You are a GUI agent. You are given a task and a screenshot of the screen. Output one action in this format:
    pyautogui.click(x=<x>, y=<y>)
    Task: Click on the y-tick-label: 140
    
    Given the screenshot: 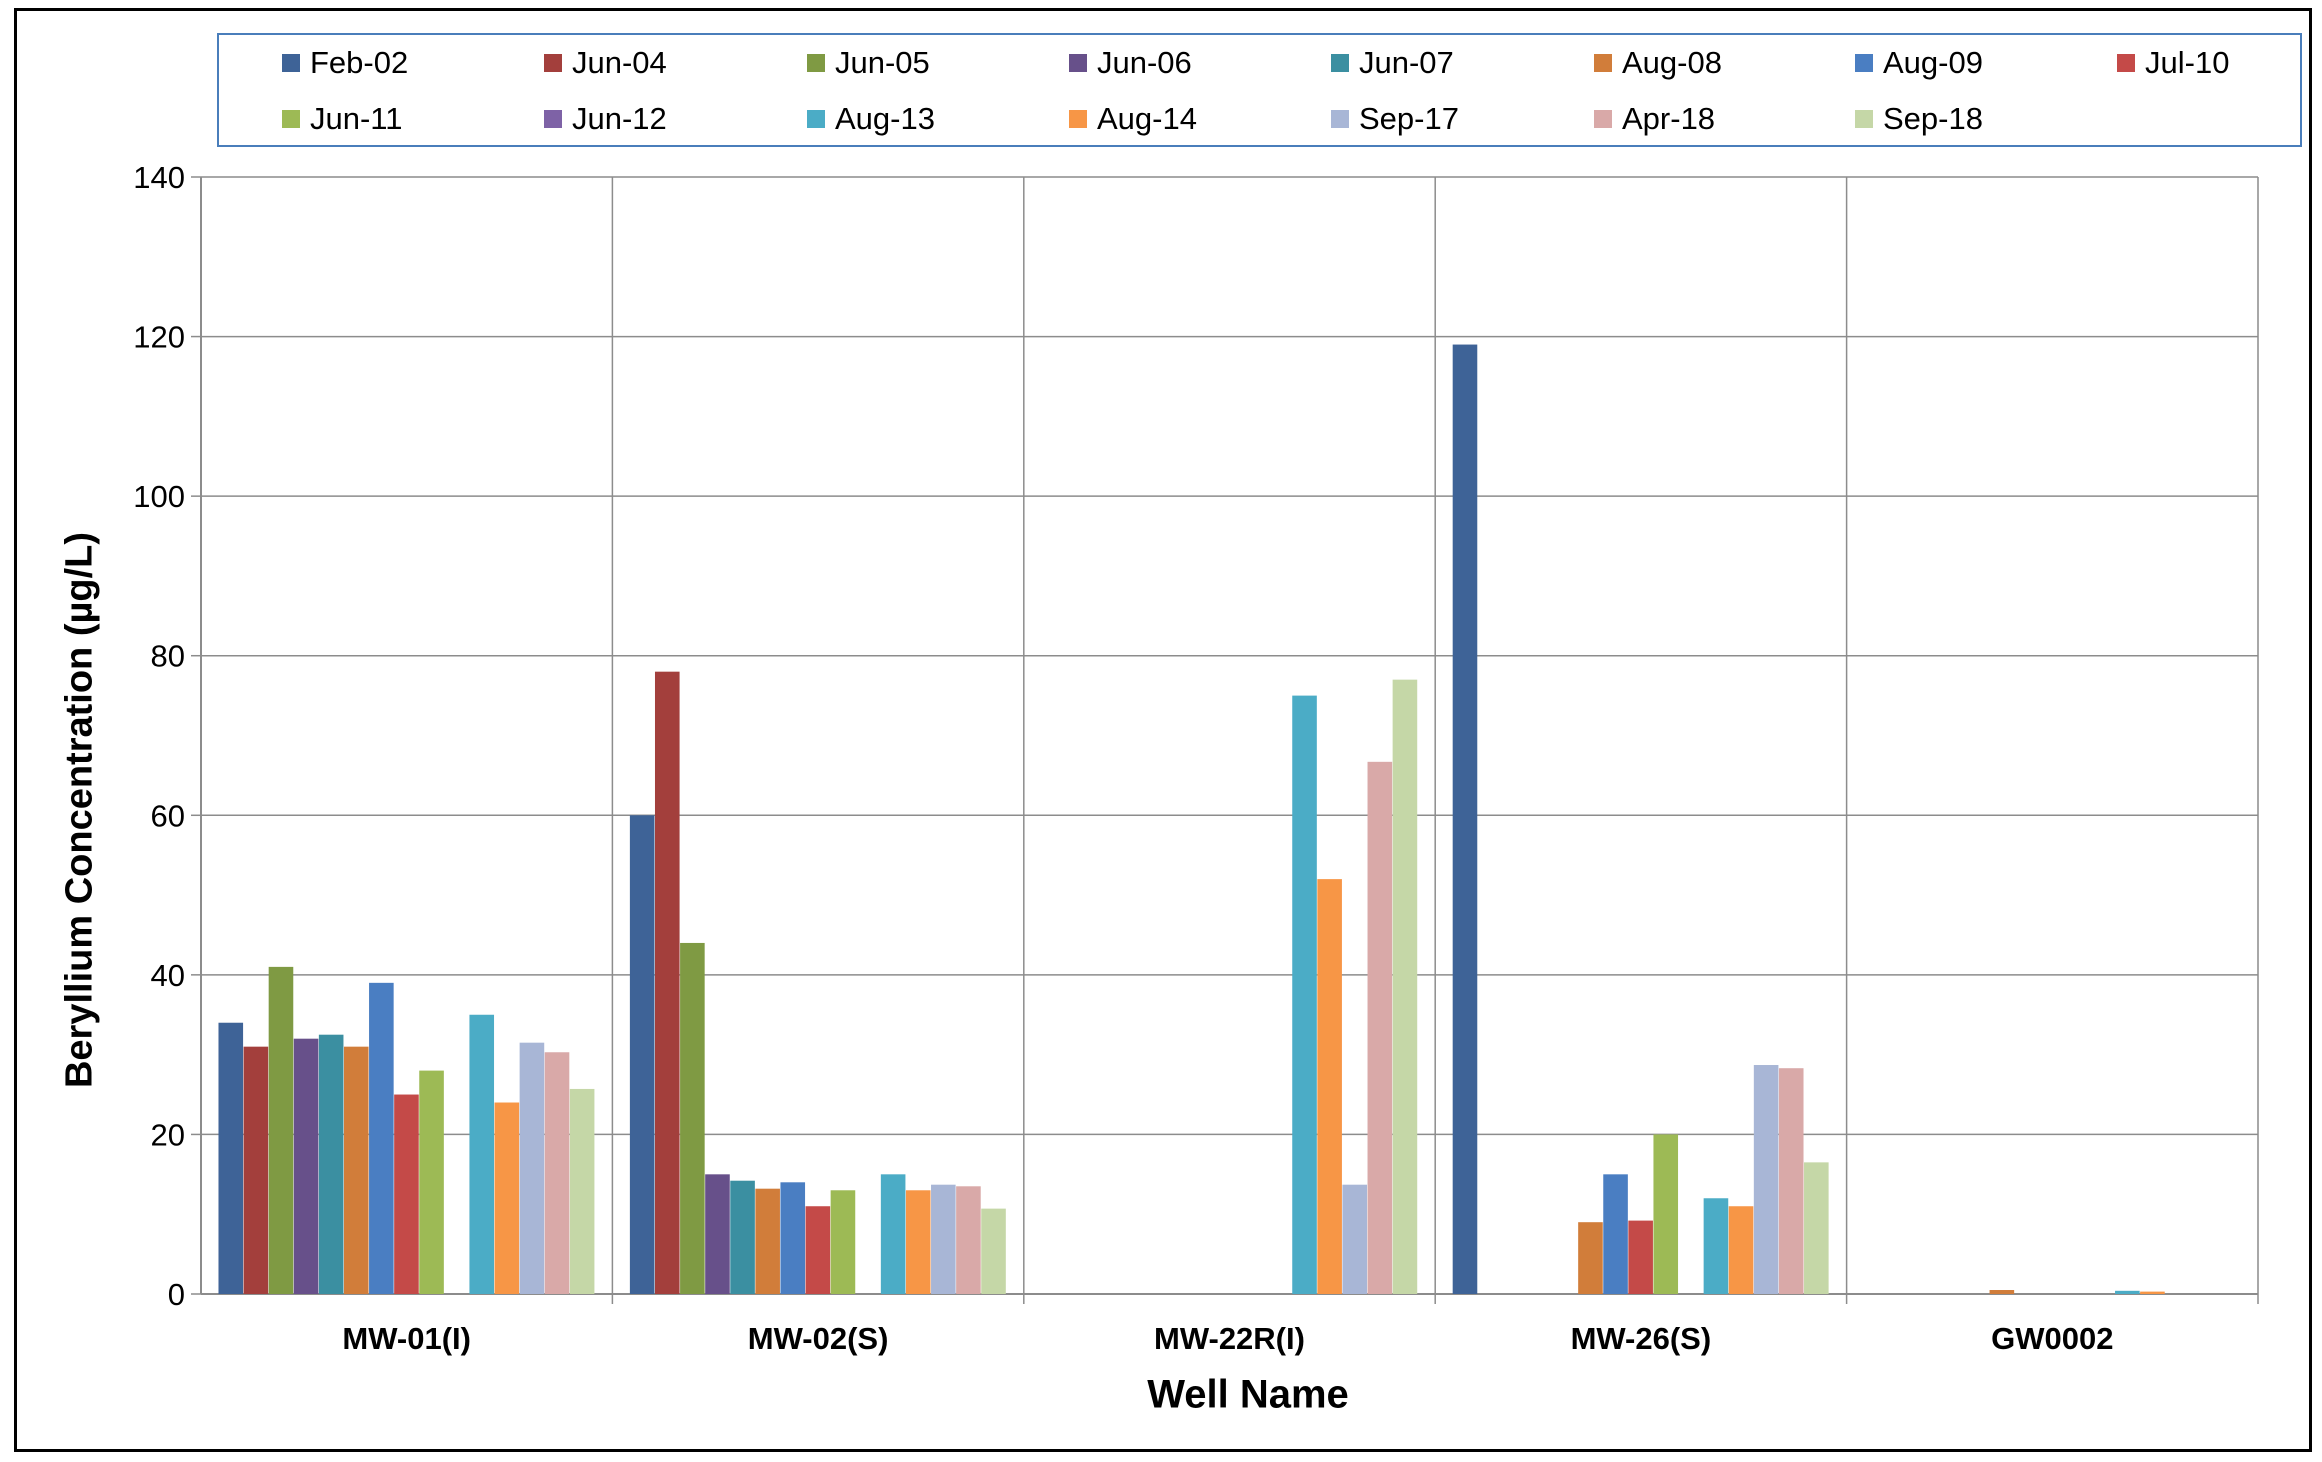 What is the action you would take?
    pyautogui.click(x=159, y=177)
    